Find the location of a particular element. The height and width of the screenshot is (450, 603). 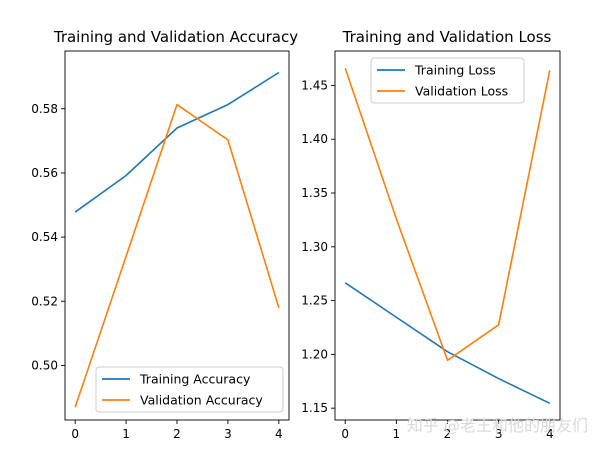

watermark-text: 知乎 @老王和他的朋友们 is located at coordinates (497, 425).